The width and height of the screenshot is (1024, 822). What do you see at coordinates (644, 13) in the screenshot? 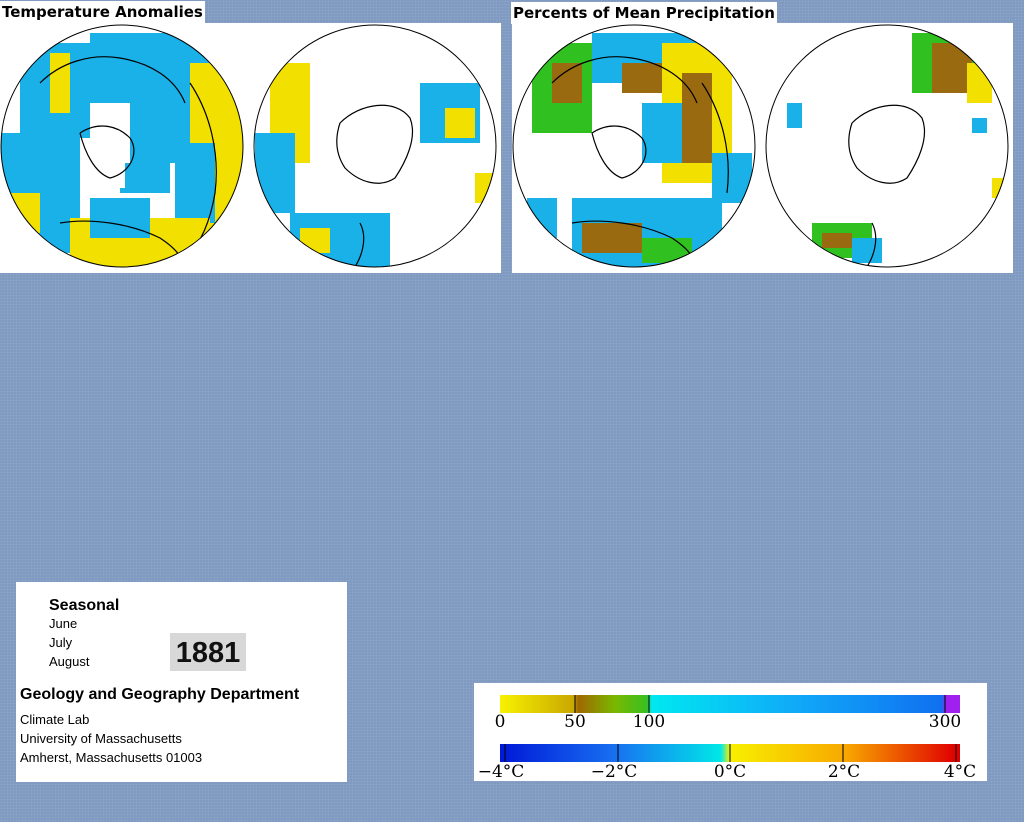
I see `precipitation-panel-title: Percents of Mean Precipitation` at bounding box center [644, 13].